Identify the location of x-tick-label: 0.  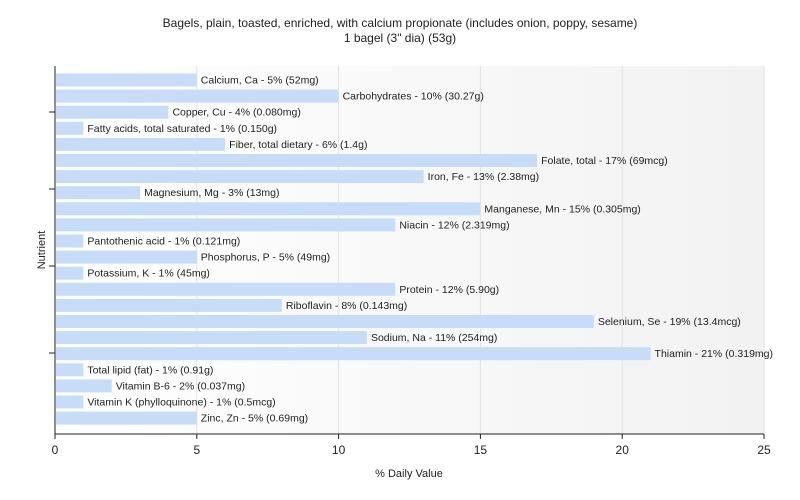
(55, 450).